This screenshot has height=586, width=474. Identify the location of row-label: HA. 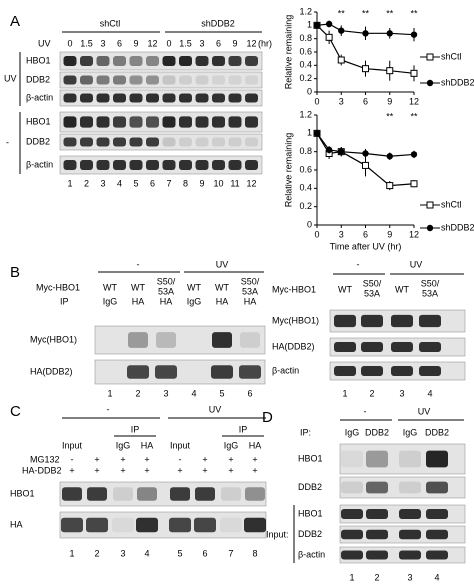
(16, 524).